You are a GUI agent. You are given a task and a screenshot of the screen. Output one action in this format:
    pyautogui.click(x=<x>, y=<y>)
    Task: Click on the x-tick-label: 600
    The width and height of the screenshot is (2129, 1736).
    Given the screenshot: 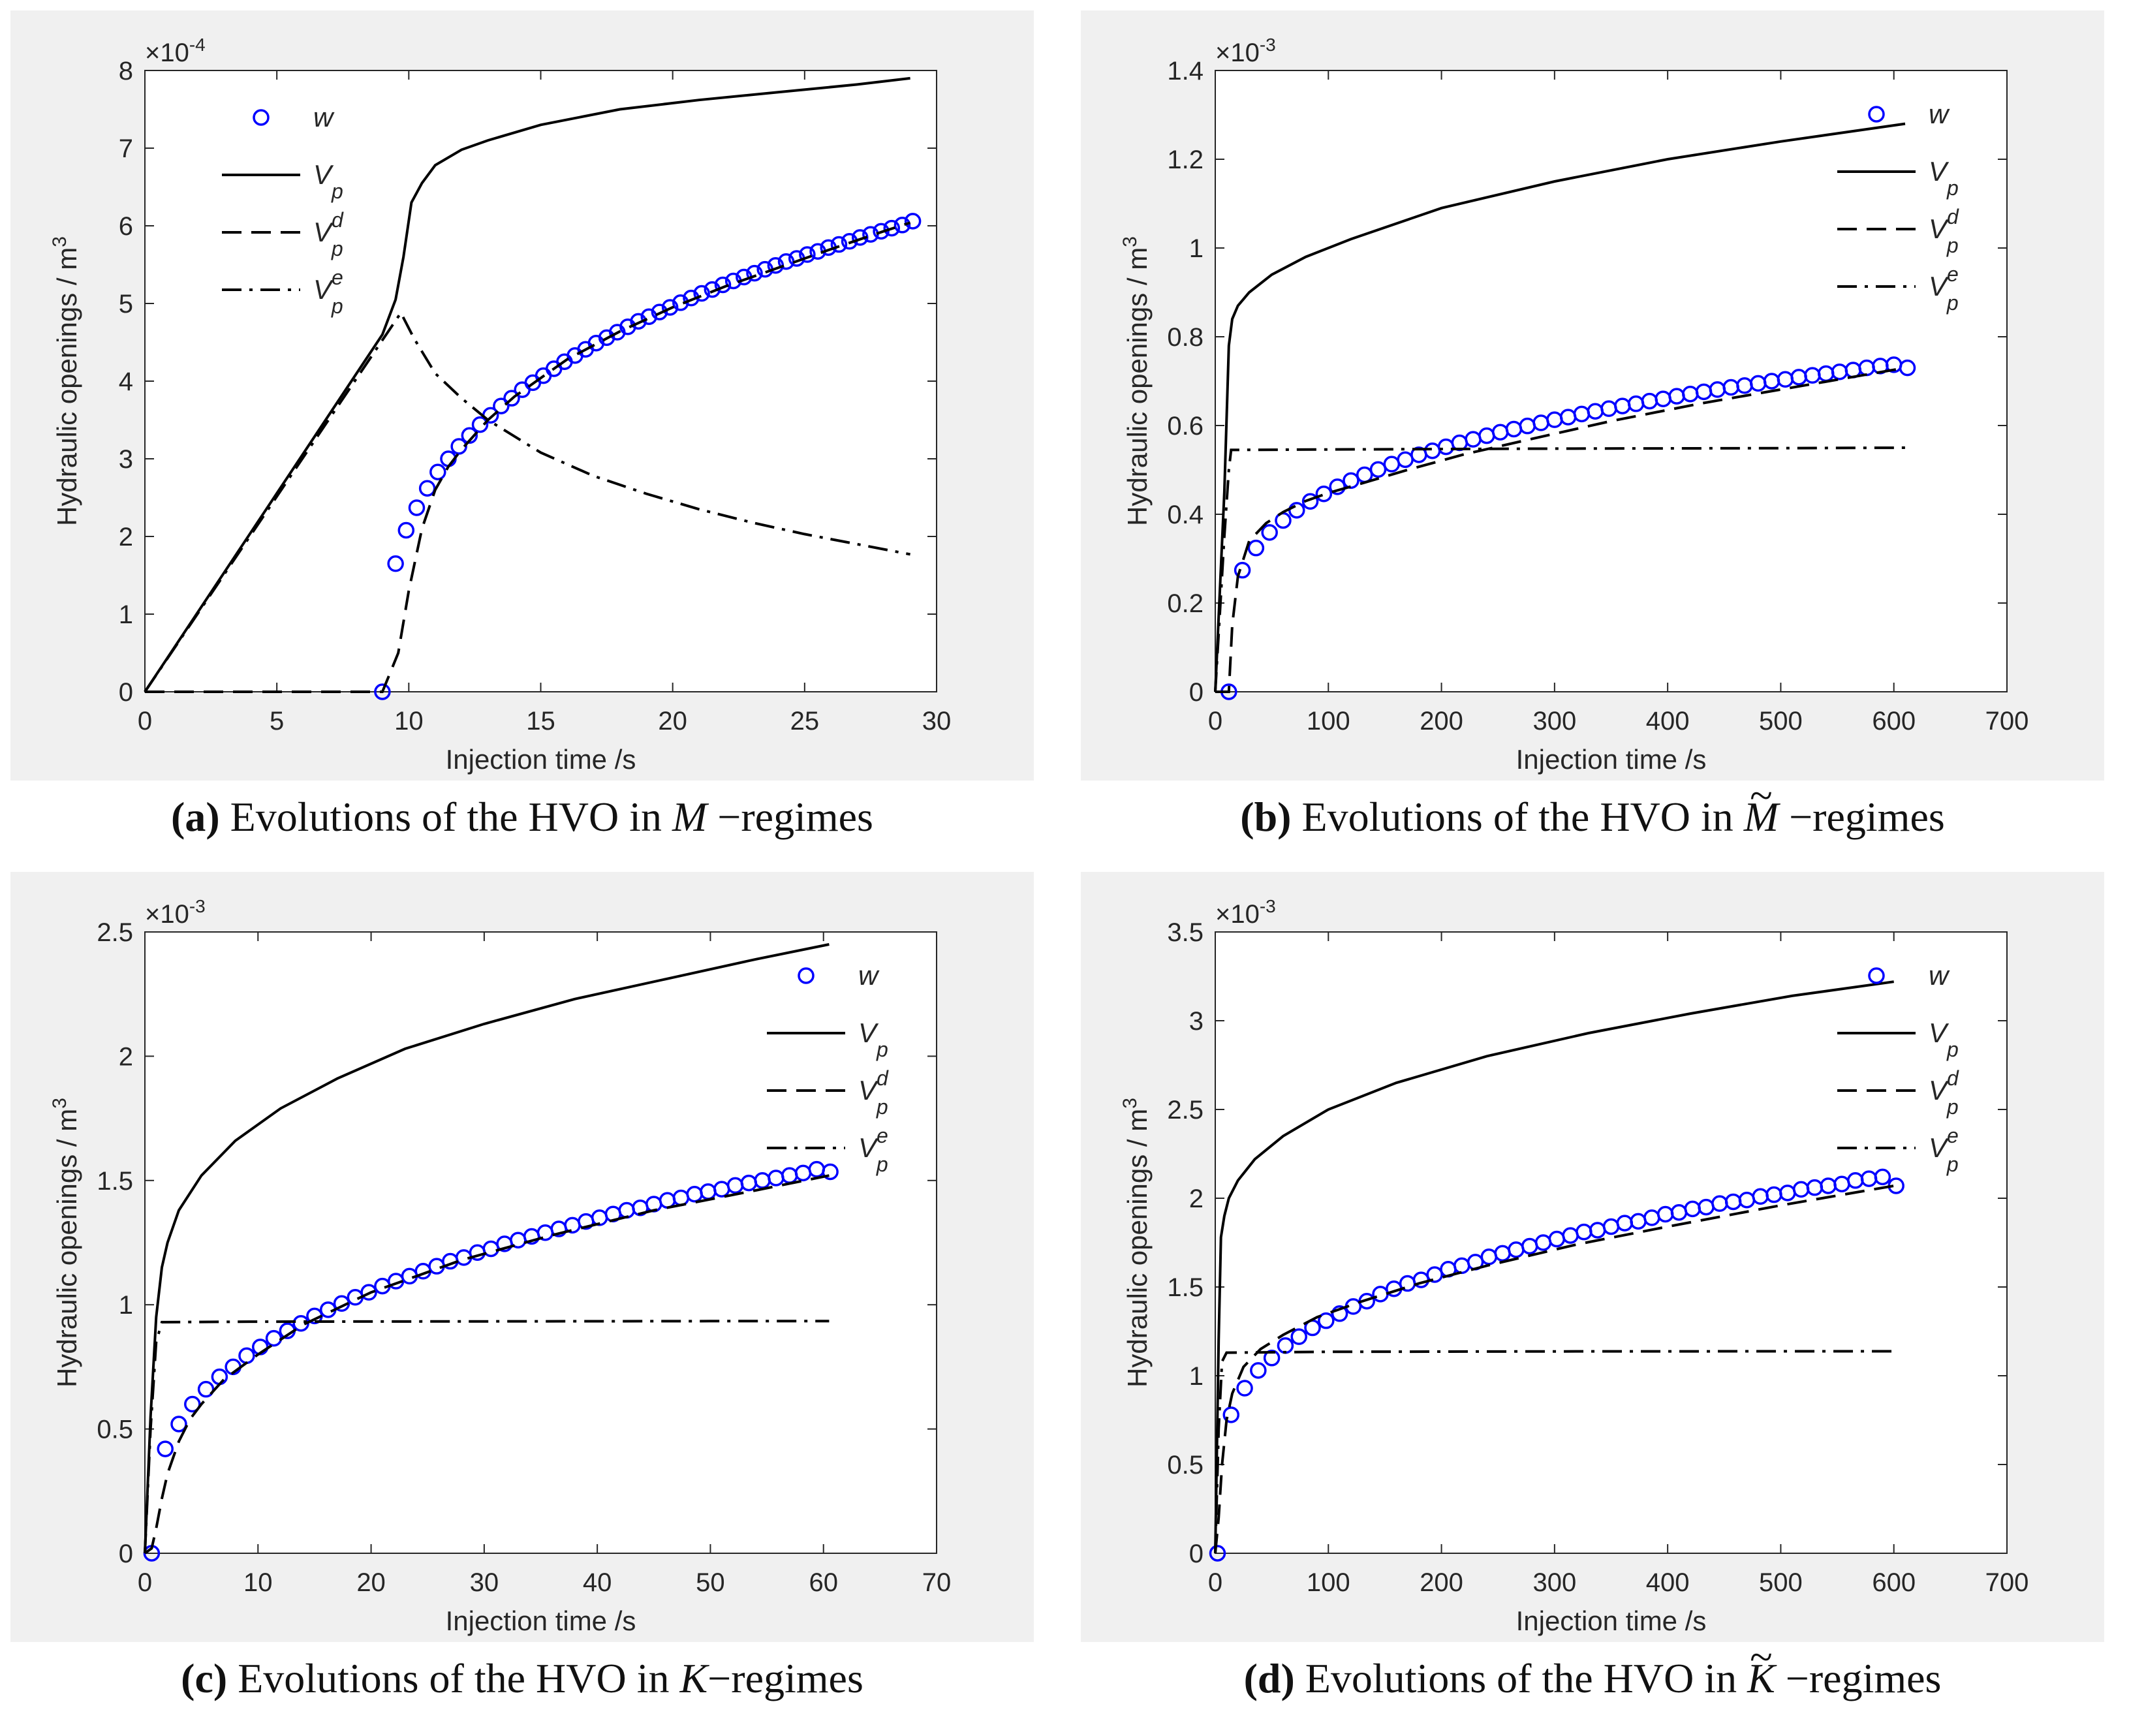 What is the action you would take?
    pyautogui.click(x=1894, y=721)
    